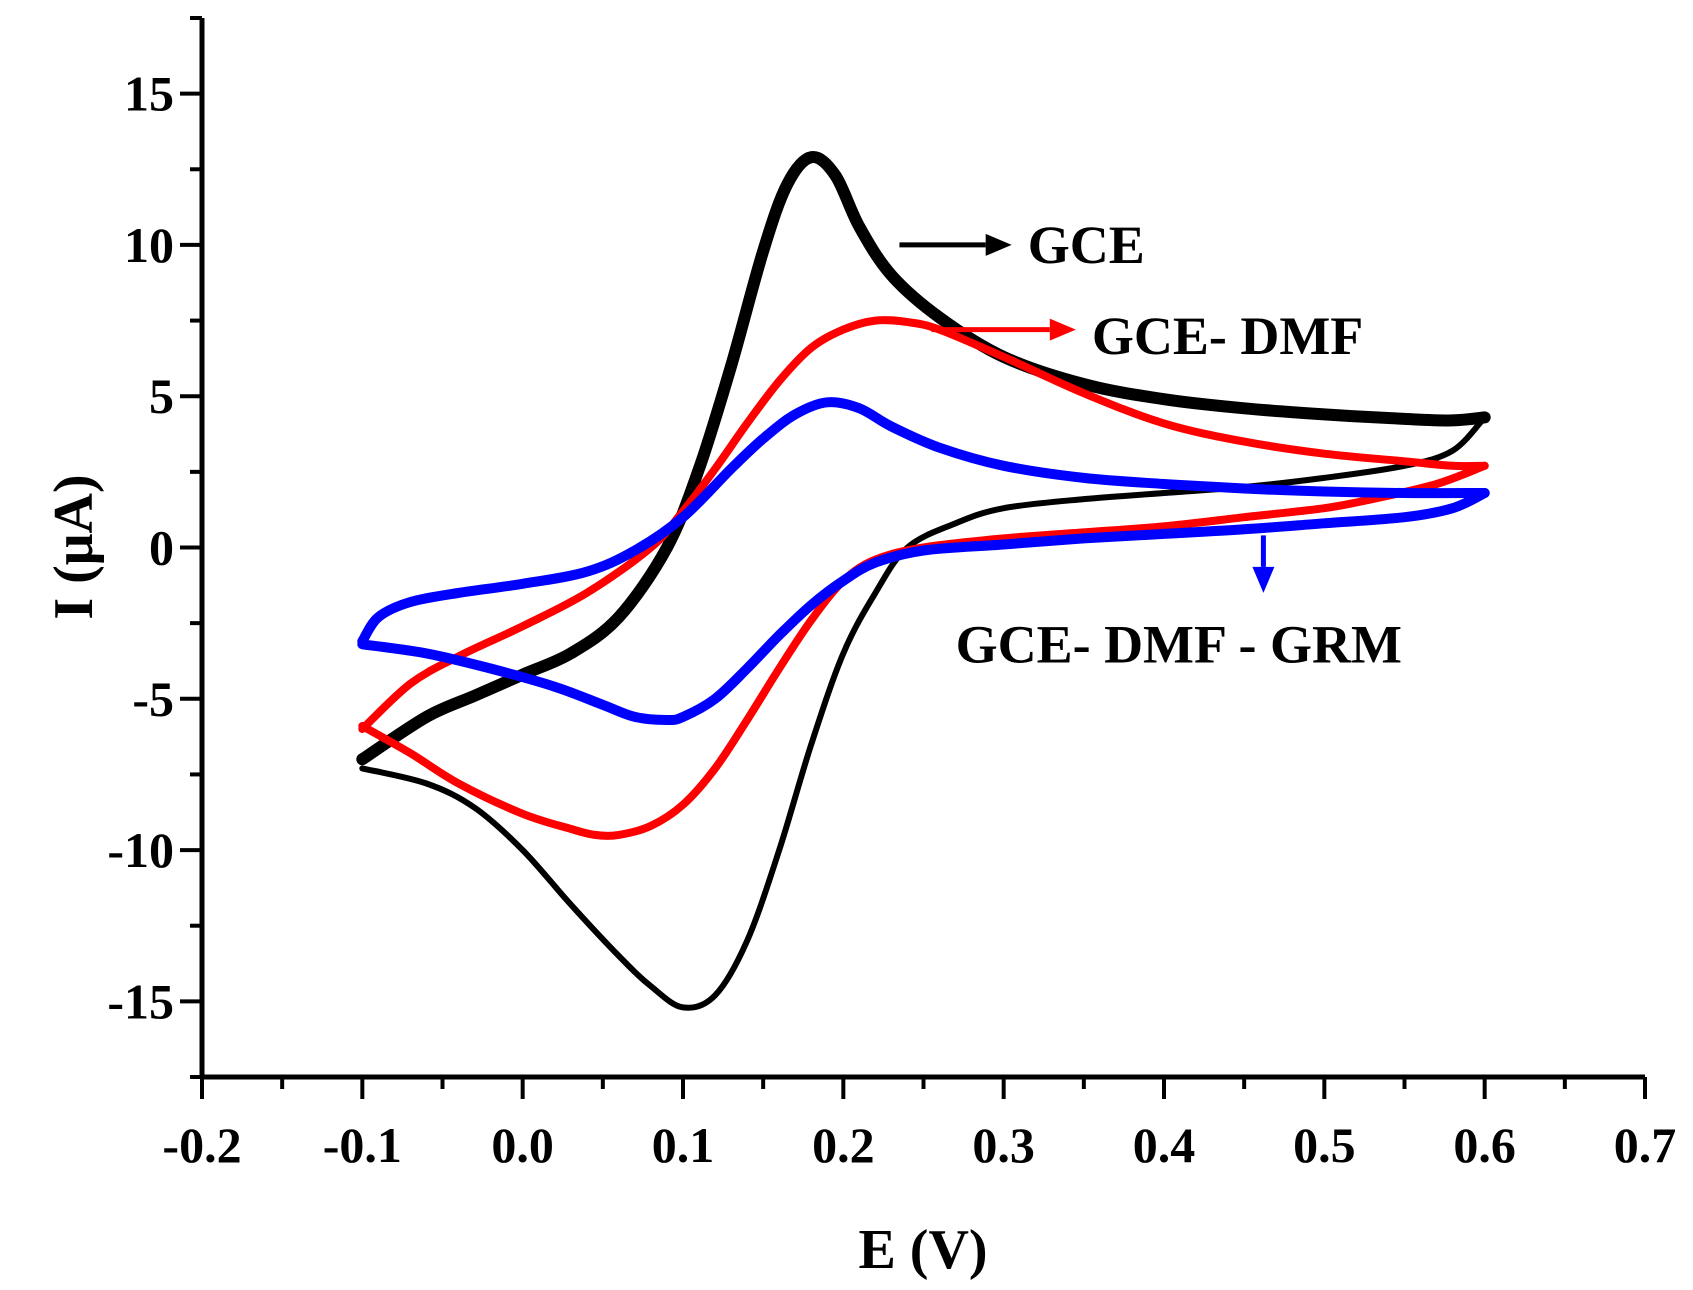 The height and width of the screenshot is (1290, 1693). Describe the element at coordinates (1179, 644) in the screenshot. I see `annotation-label: GCE- DMF - GRM` at that location.